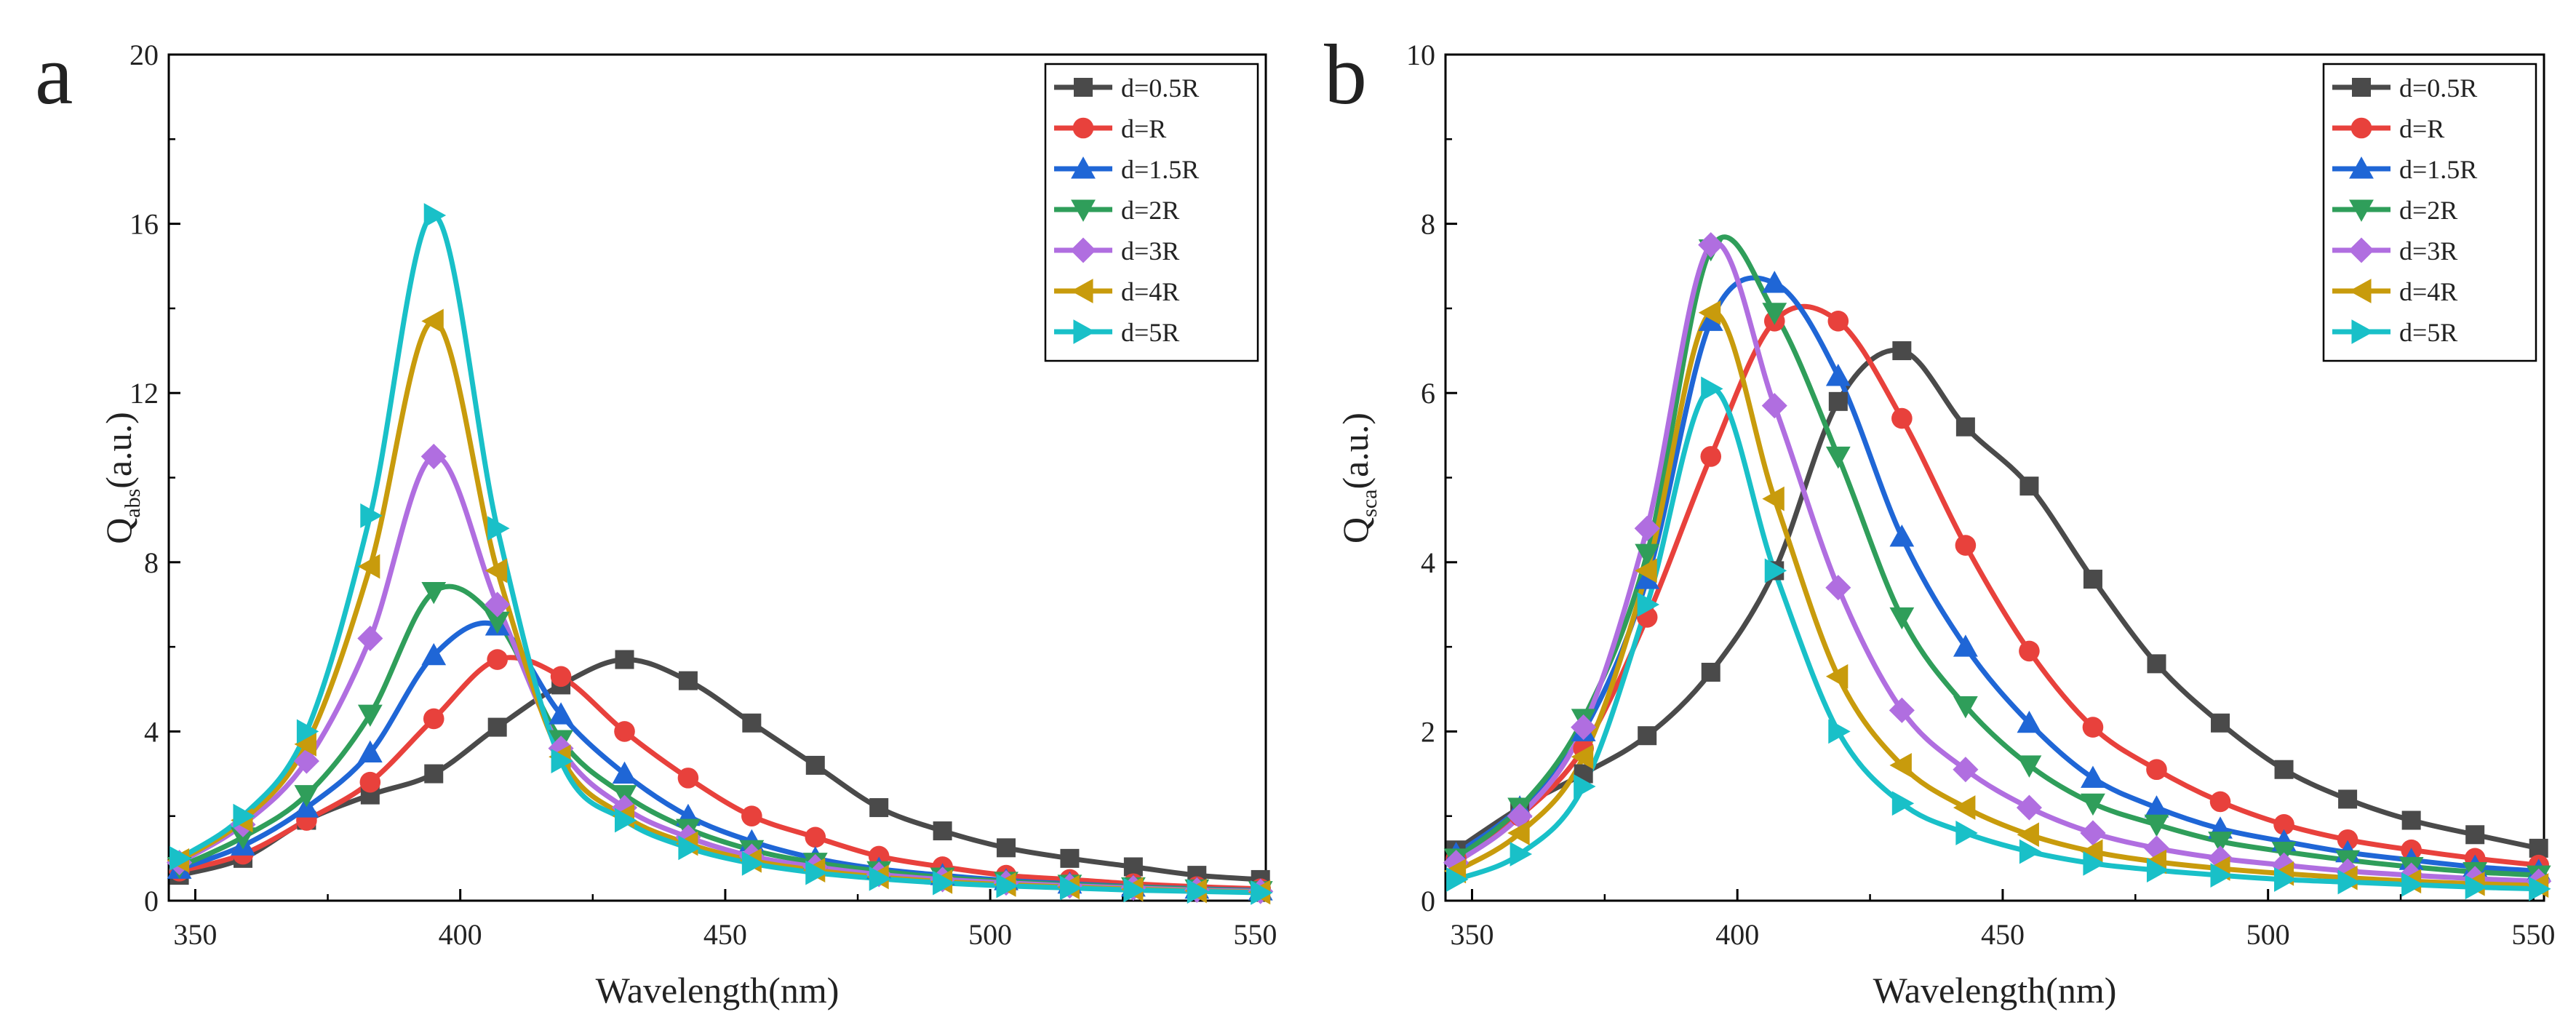  Describe the element at coordinates (2533, 934) in the screenshot. I see `x-tick-label: 550` at that location.